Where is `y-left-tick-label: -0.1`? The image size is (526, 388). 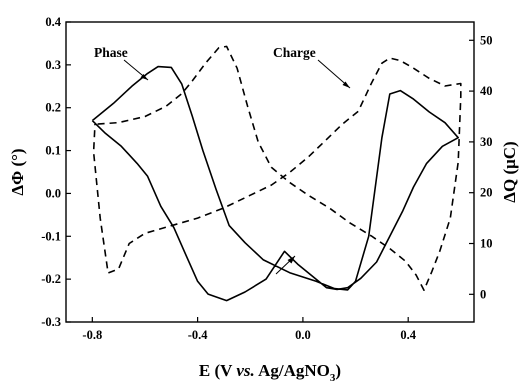 y-left-tick-label: -0.1 is located at coordinates (51, 236).